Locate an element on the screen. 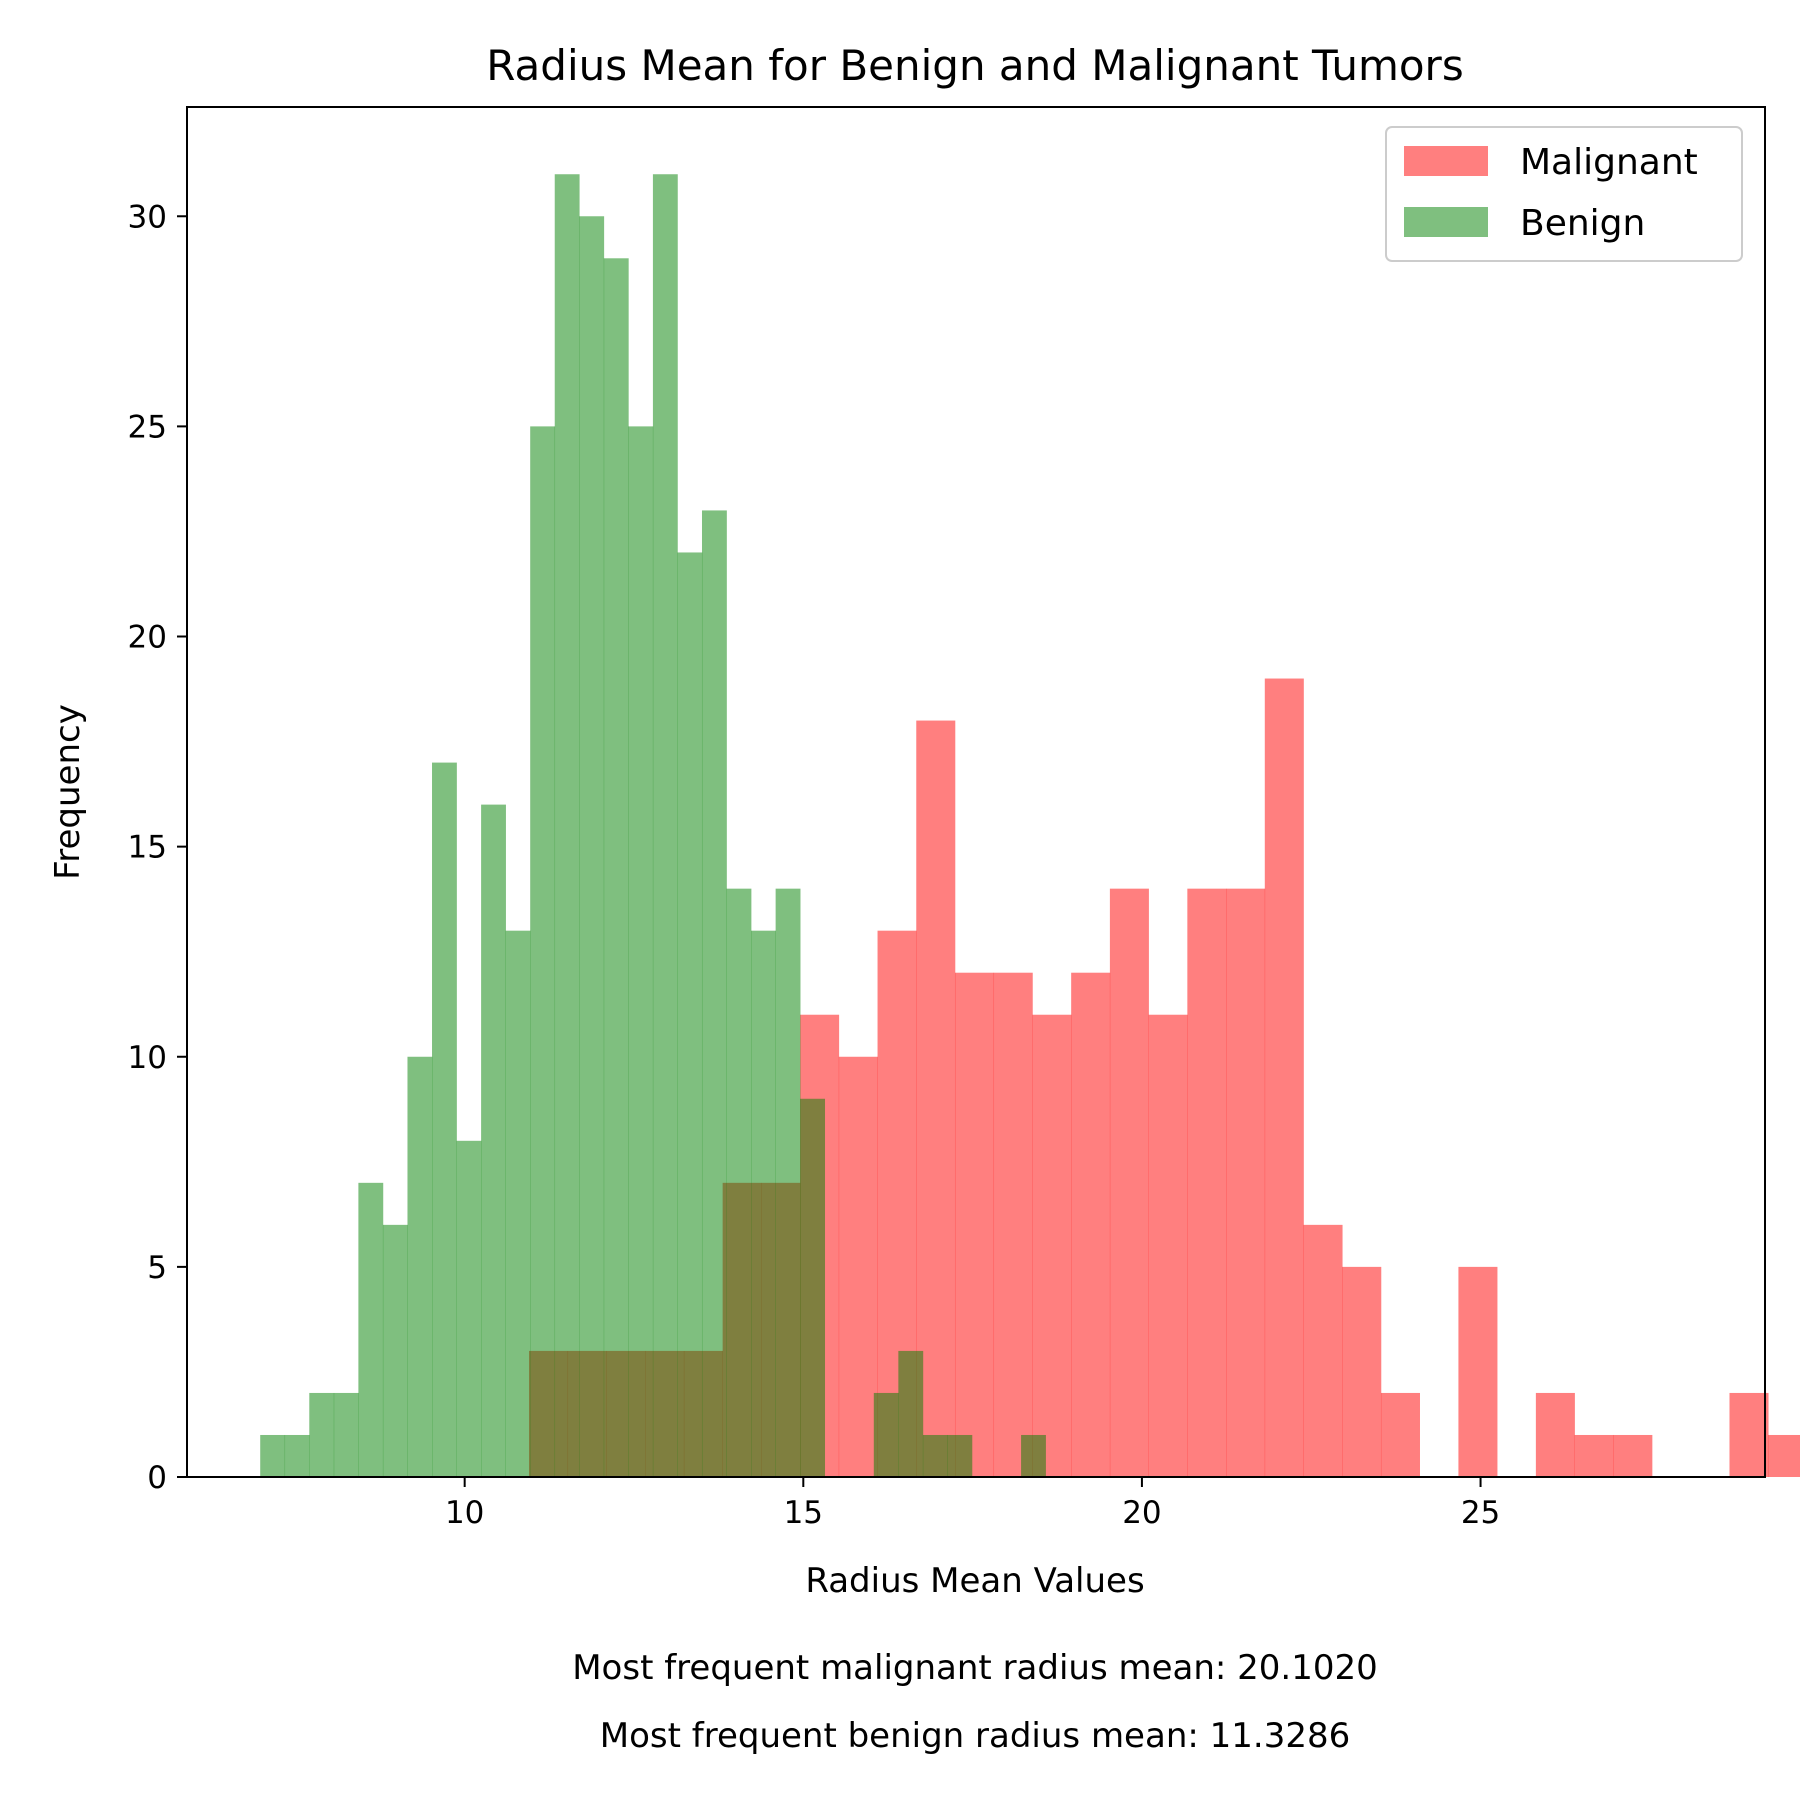 This screenshot has width=1800, height=1800. legend: Malignant Benign is located at coordinates (1564, 194).